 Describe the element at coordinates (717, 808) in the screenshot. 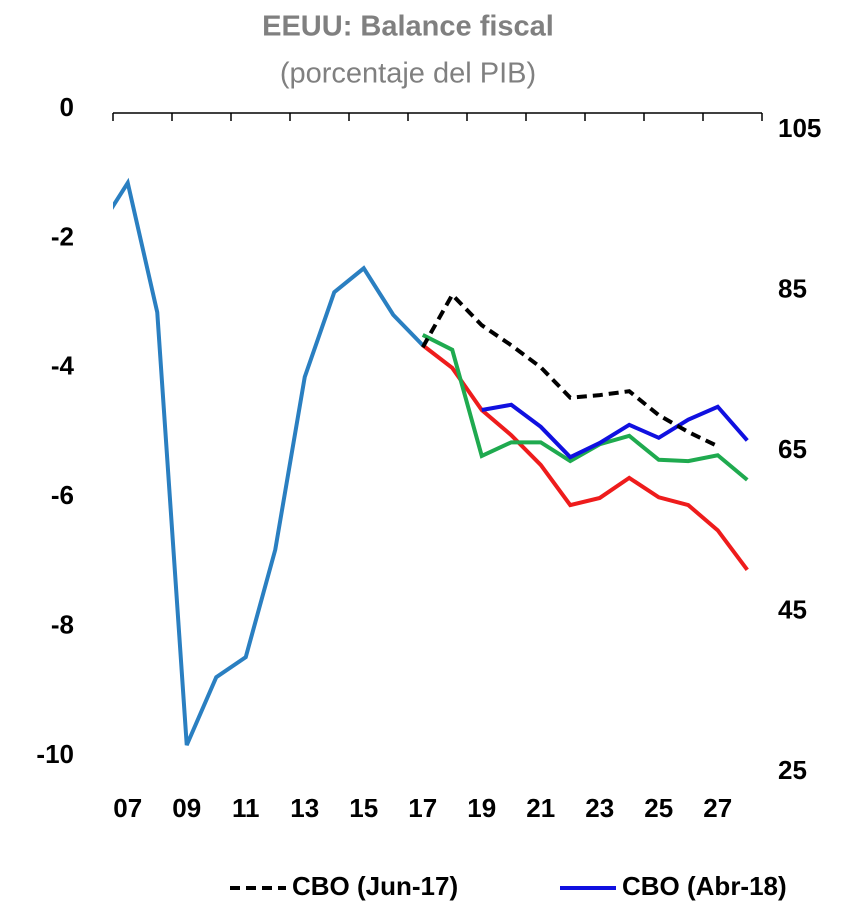

I see `x-tick-label: 27` at that location.